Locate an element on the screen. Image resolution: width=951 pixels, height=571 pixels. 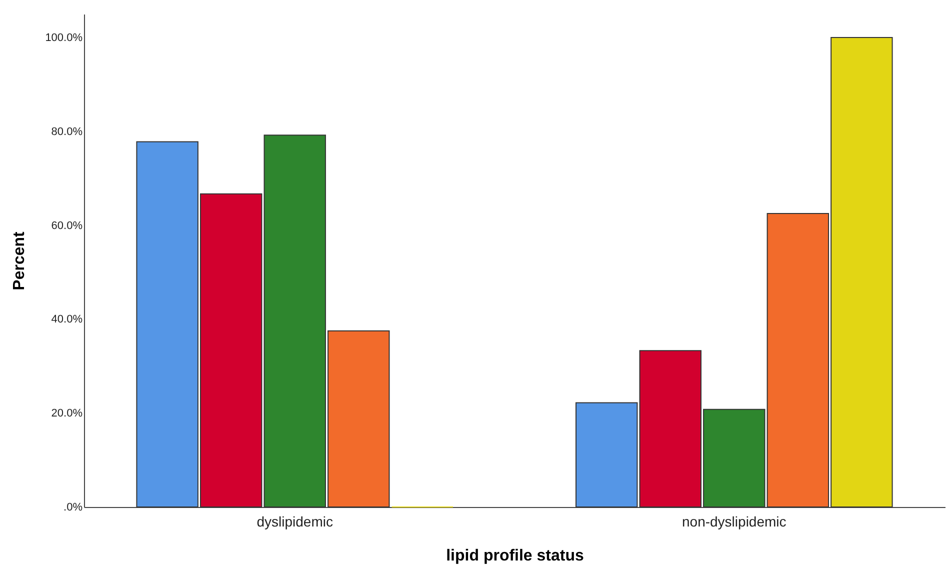
bar is located at coordinates (607, 455).